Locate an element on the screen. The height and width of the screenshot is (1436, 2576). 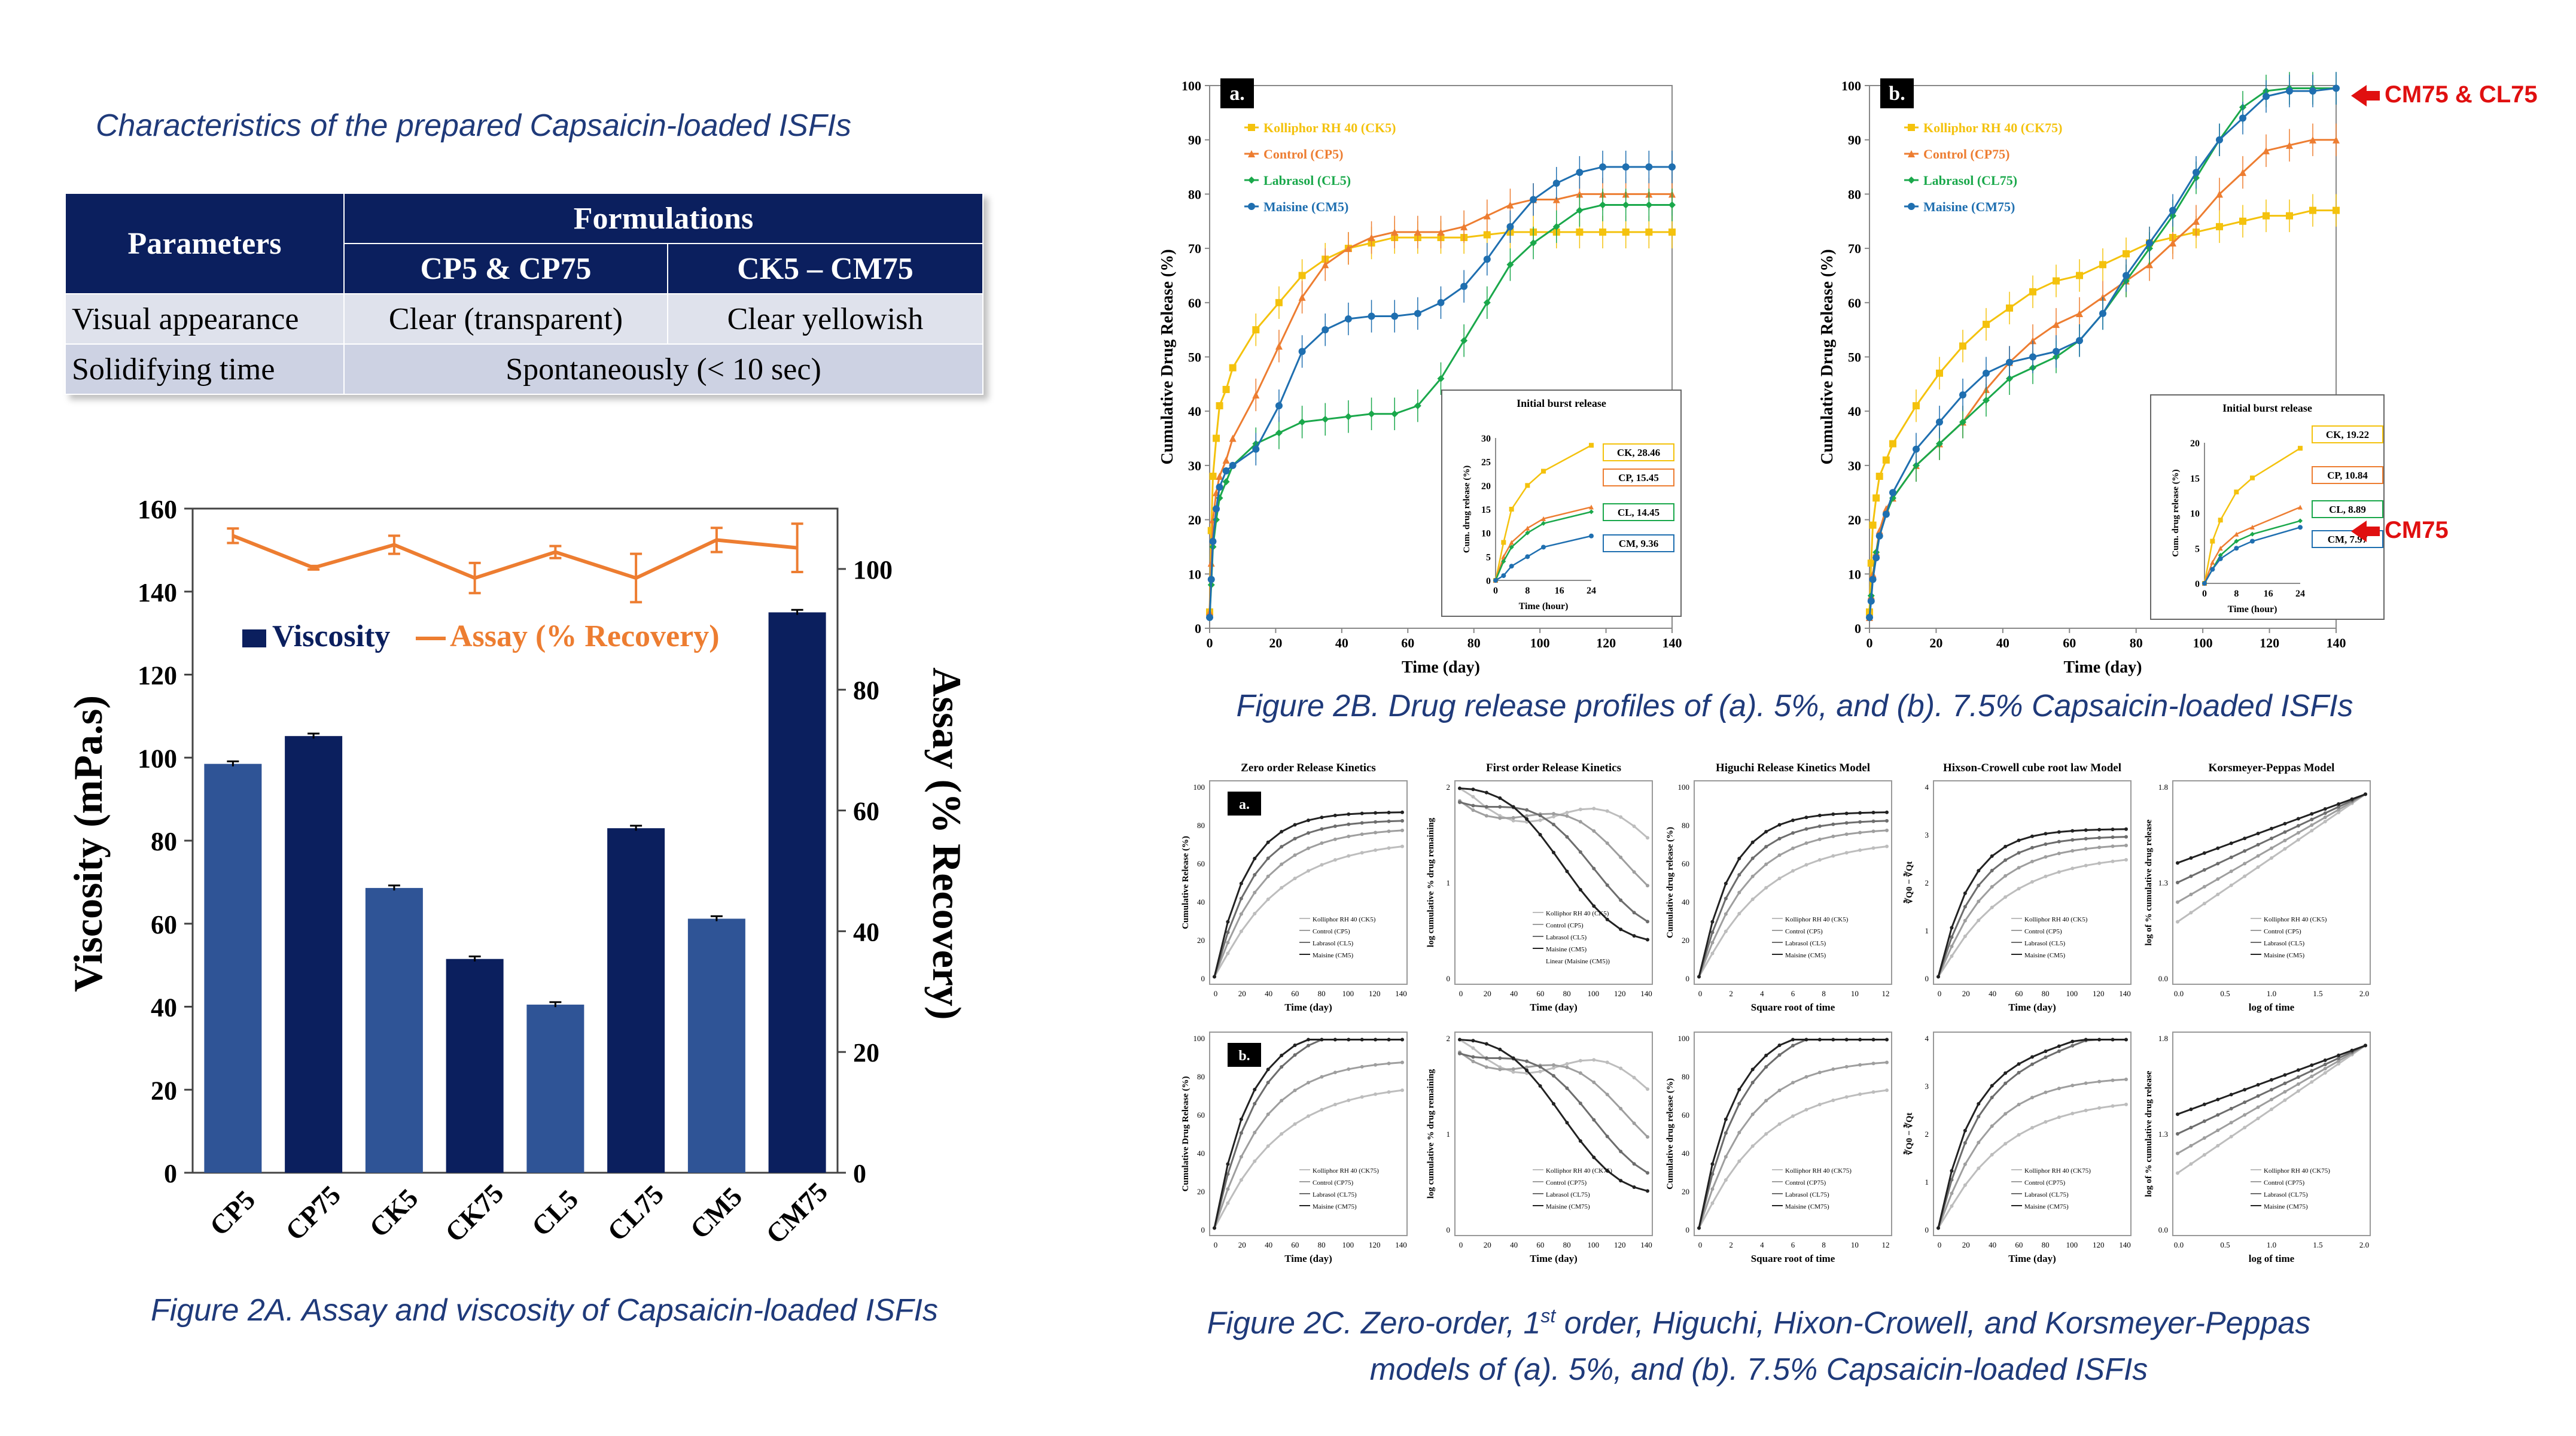
y2-tick-label: 80 is located at coordinates (866, 690).